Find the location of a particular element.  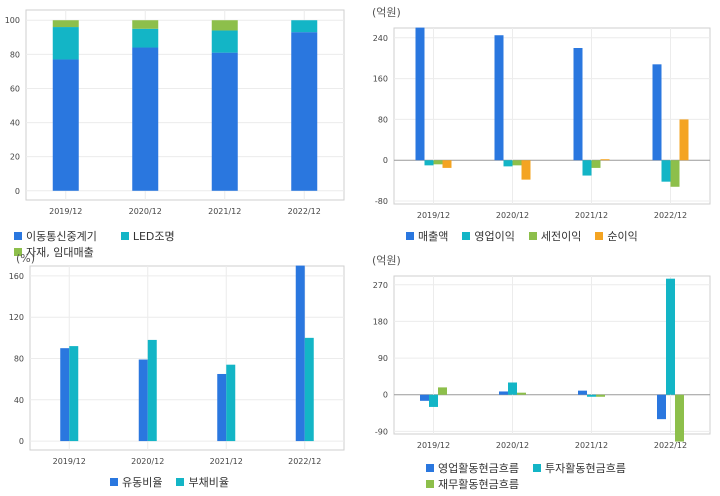

legend-label: 영업활동현금흐름 is located at coordinates (478, 468).